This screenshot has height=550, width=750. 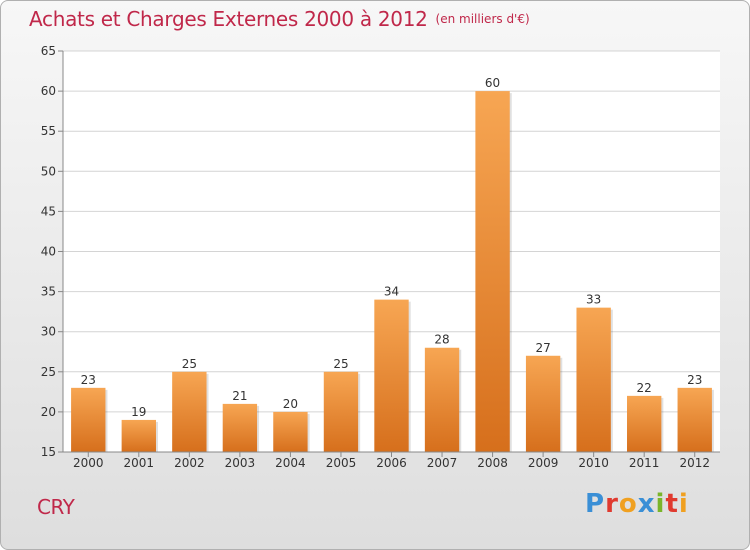 What do you see at coordinates (189, 411) in the screenshot?
I see `bar-2002` at bounding box center [189, 411].